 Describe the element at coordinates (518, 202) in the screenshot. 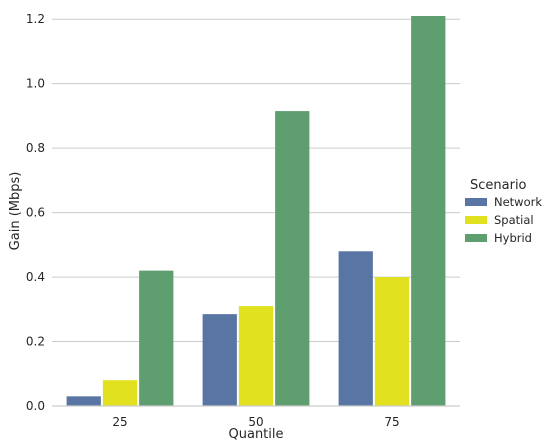

I see `legend-label-network: Network` at that location.